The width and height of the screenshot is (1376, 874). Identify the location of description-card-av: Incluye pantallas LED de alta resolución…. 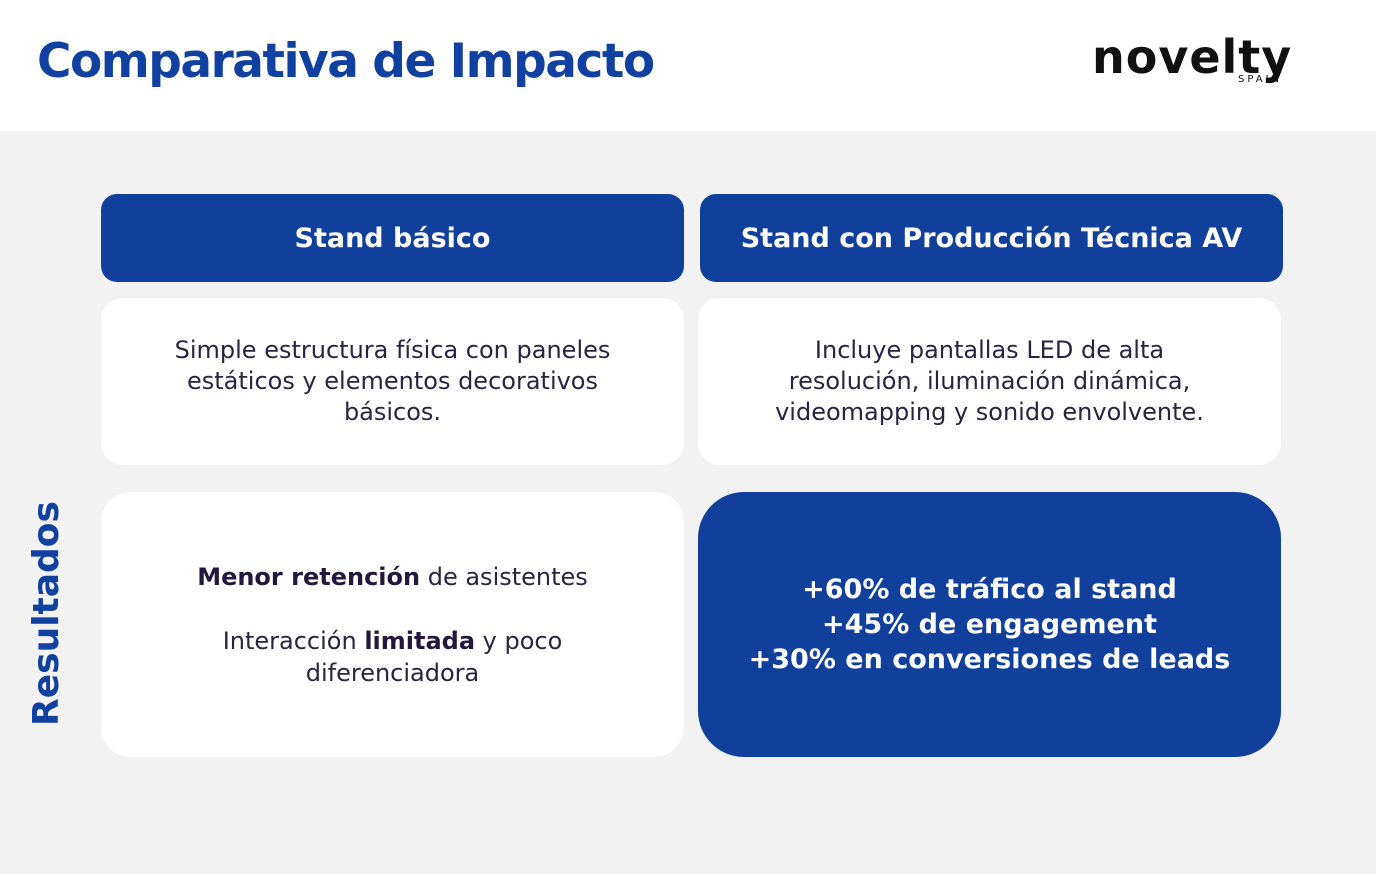
(989, 381).